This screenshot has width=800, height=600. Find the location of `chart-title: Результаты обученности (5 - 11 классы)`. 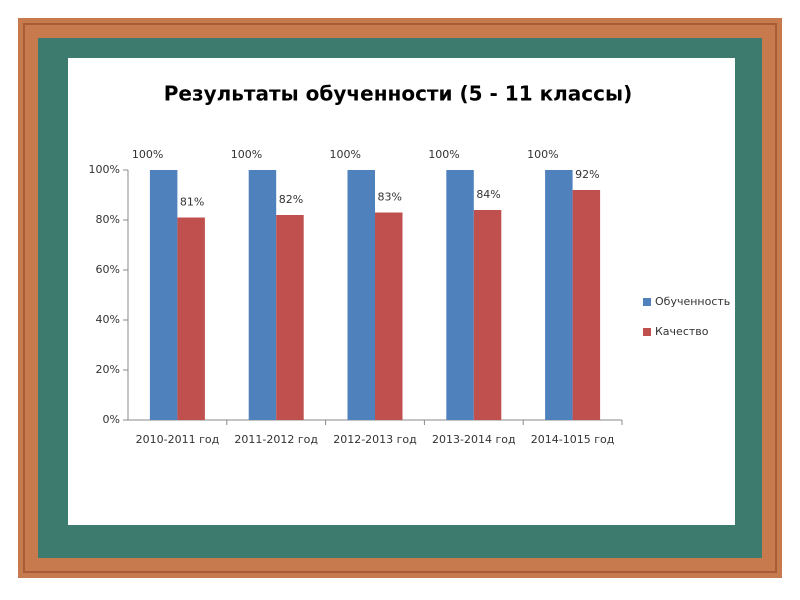

chart-title: Результаты обученности (5 - 11 классы) is located at coordinates (398, 94).